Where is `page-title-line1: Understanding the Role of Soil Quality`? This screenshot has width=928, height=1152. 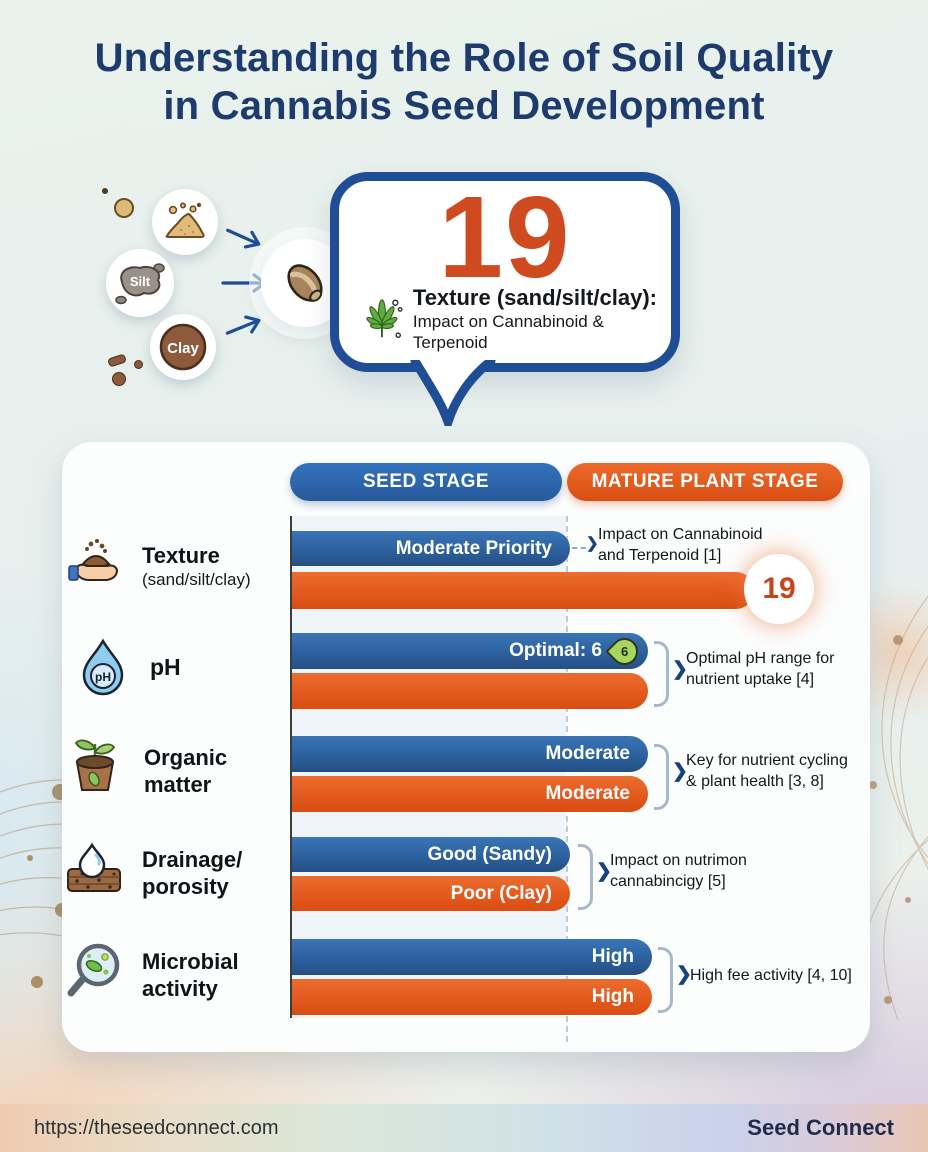
page-title-line1: Understanding the Role of Soil Quality is located at coordinates (464, 58).